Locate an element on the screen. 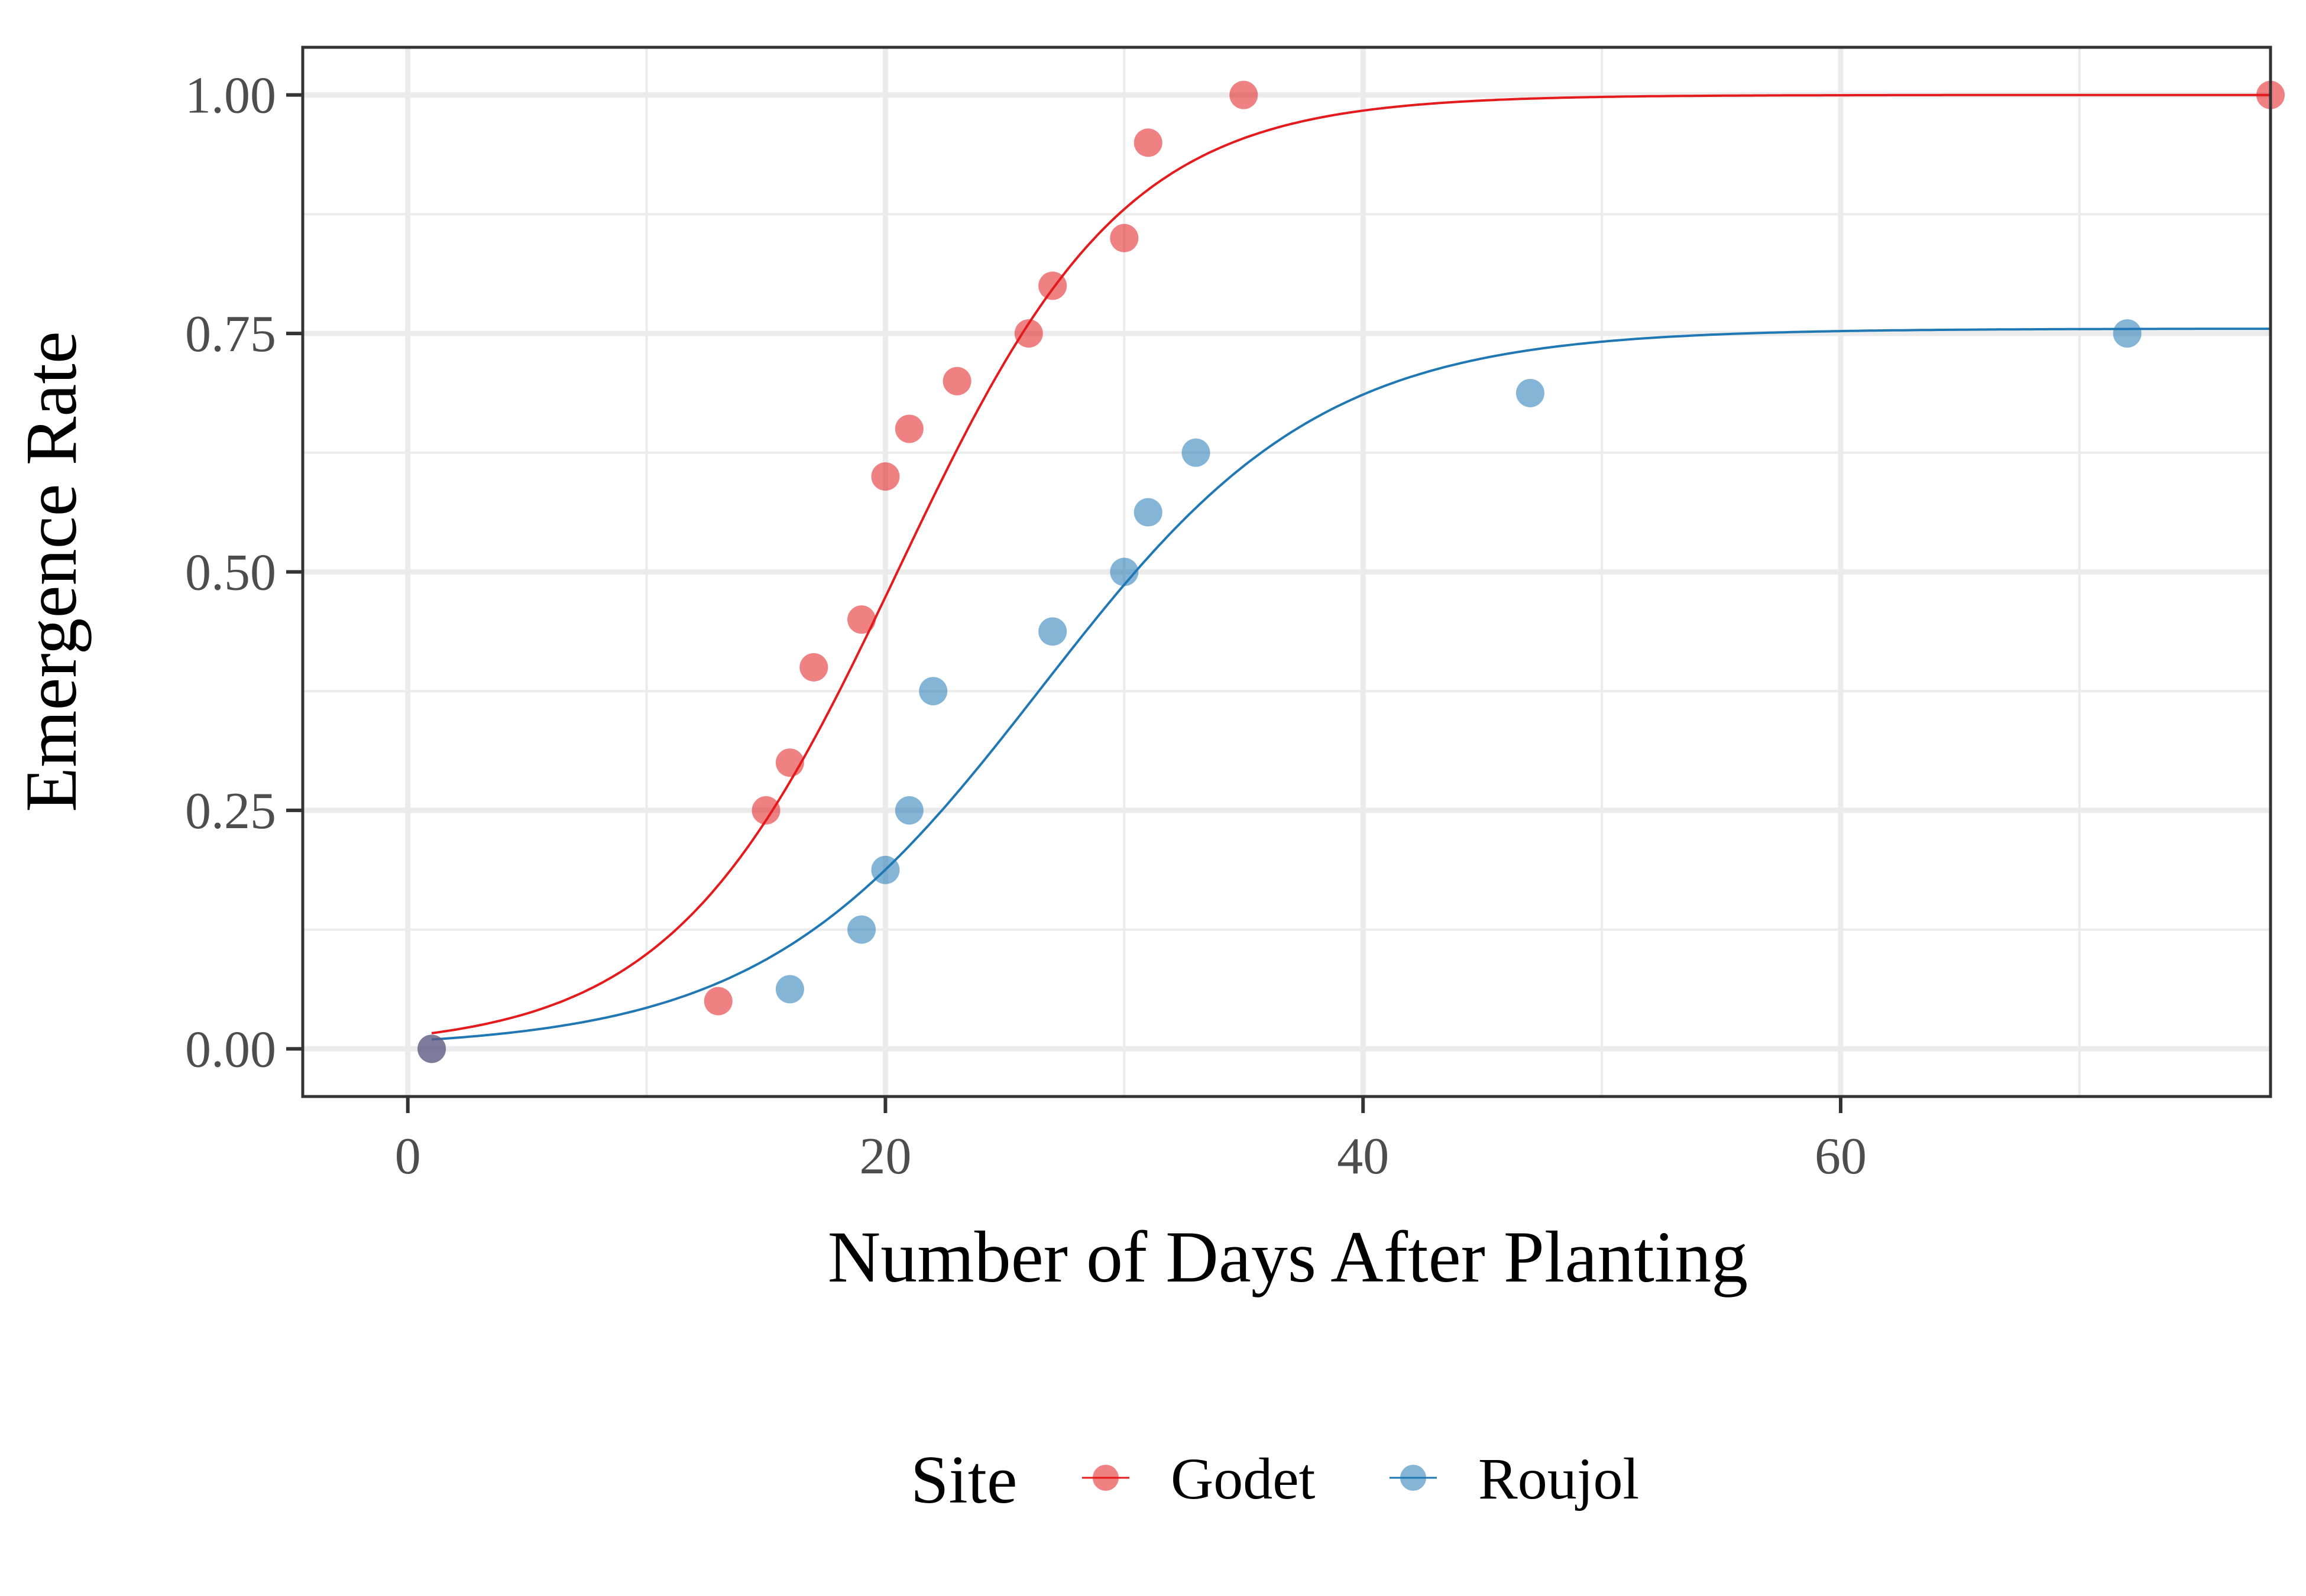 The height and width of the screenshot is (1596, 2306). legend-label-roujol: Roujol is located at coordinates (1558, 1478).